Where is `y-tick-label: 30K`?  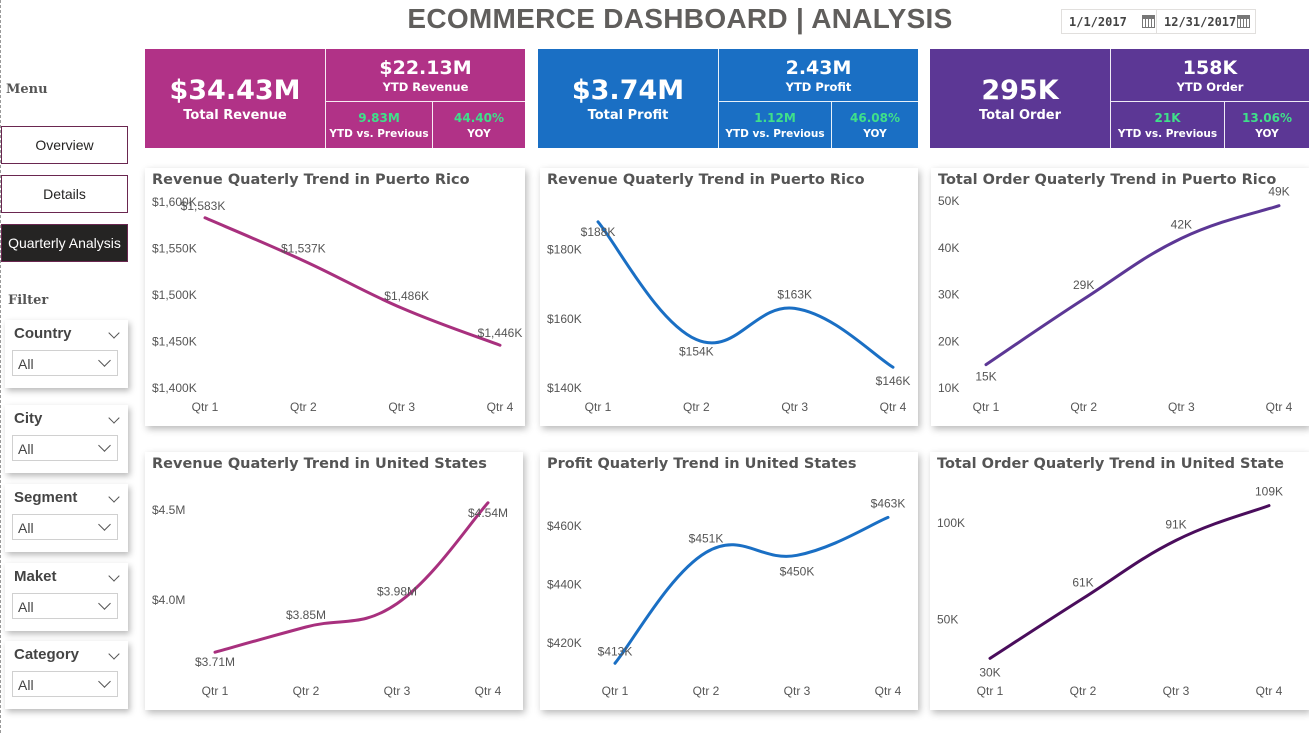
y-tick-label: 30K is located at coordinates (948, 295).